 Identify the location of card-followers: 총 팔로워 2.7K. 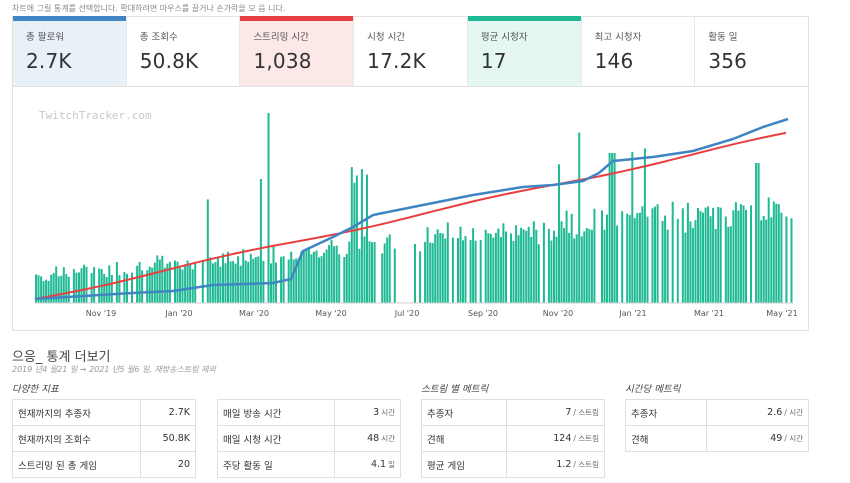
(70, 51).